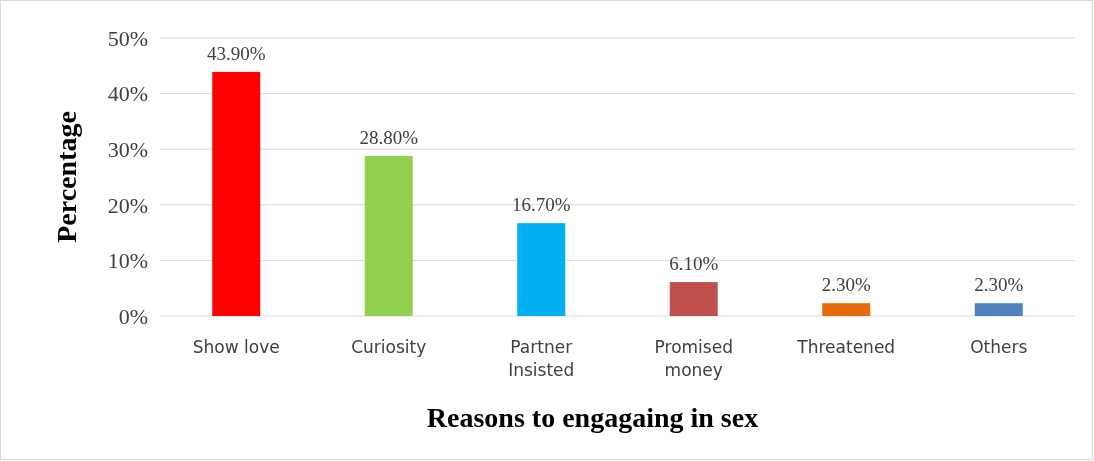 The width and height of the screenshot is (1094, 461). What do you see at coordinates (66, 177) in the screenshot?
I see `y-axis-title: Percentage` at bounding box center [66, 177].